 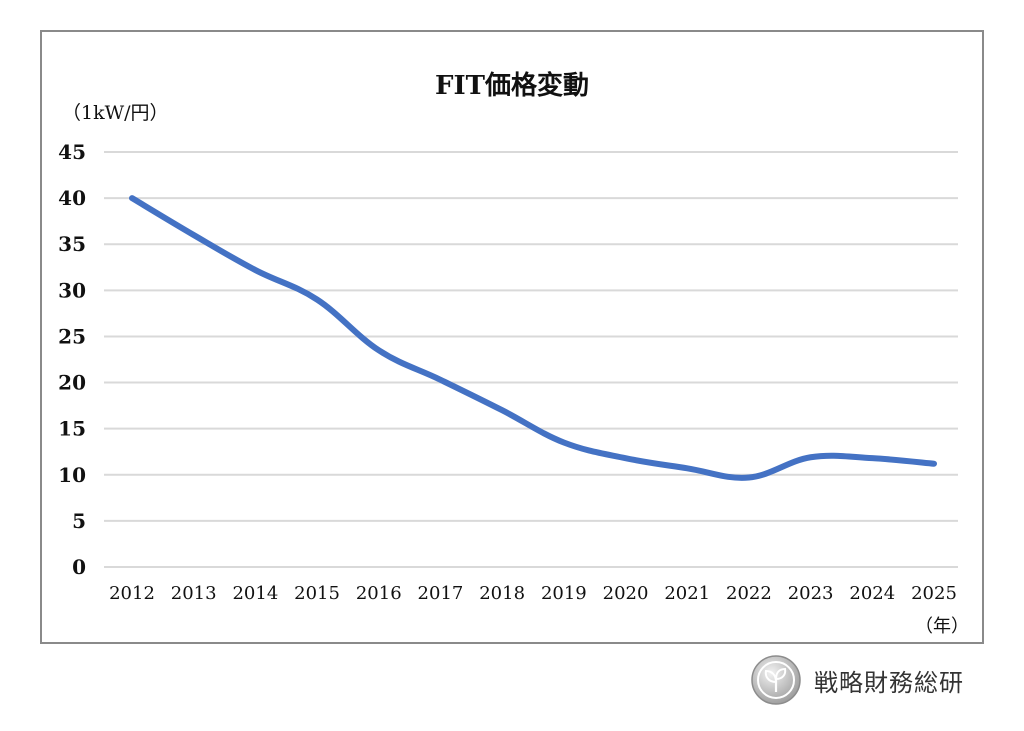 What do you see at coordinates (564, 593) in the screenshot?
I see `x-tick-label: 2019` at bounding box center [564, 593].